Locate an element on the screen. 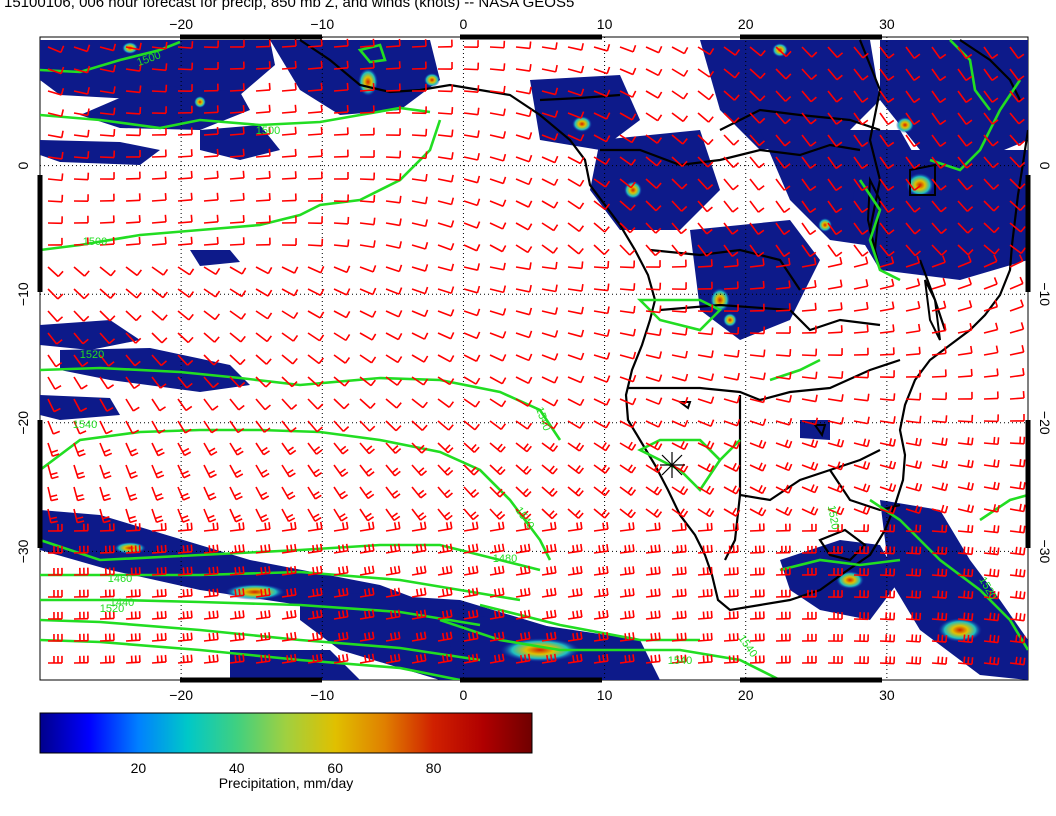  lat-tick-label: −30 is located at coordinates (1045, 552).